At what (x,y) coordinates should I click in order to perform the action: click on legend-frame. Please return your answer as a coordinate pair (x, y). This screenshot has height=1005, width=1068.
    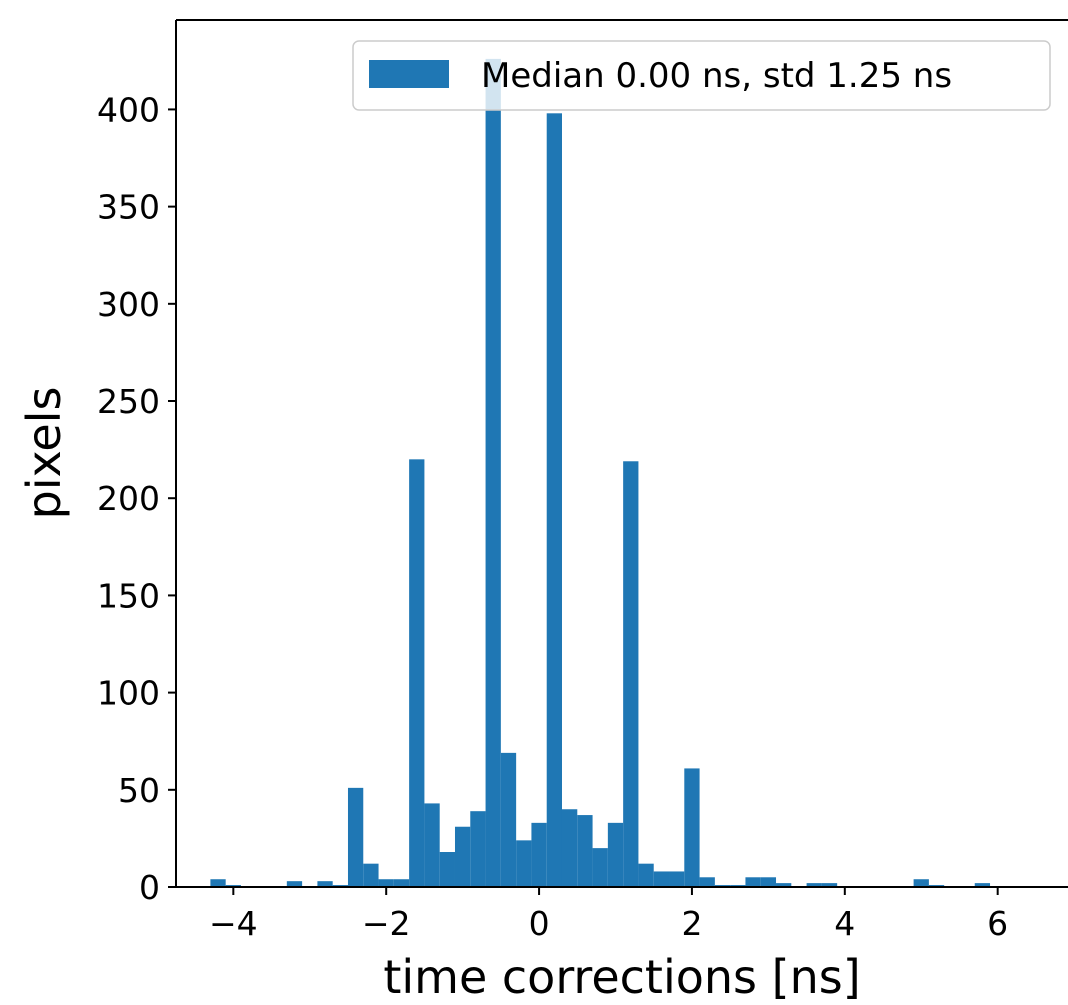
    Looking at the image, I should click on (701, 75).